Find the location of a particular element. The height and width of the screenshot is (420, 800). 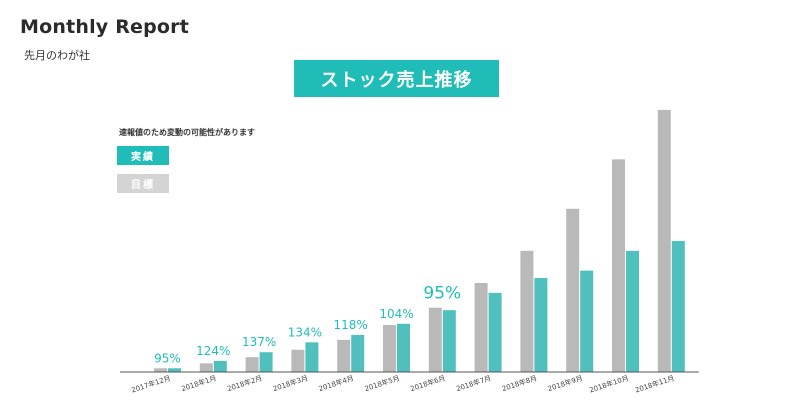

achievement-label-1: 124% is located at coordinates (213, 351).